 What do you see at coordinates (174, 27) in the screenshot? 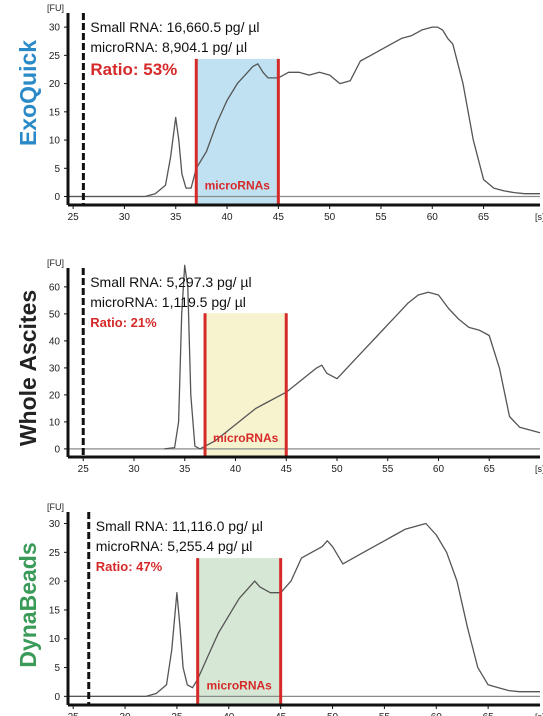
I see `small-rna-text: Small RNA: 16,660.5 pg/ µl` at bounding box center [174, 27].